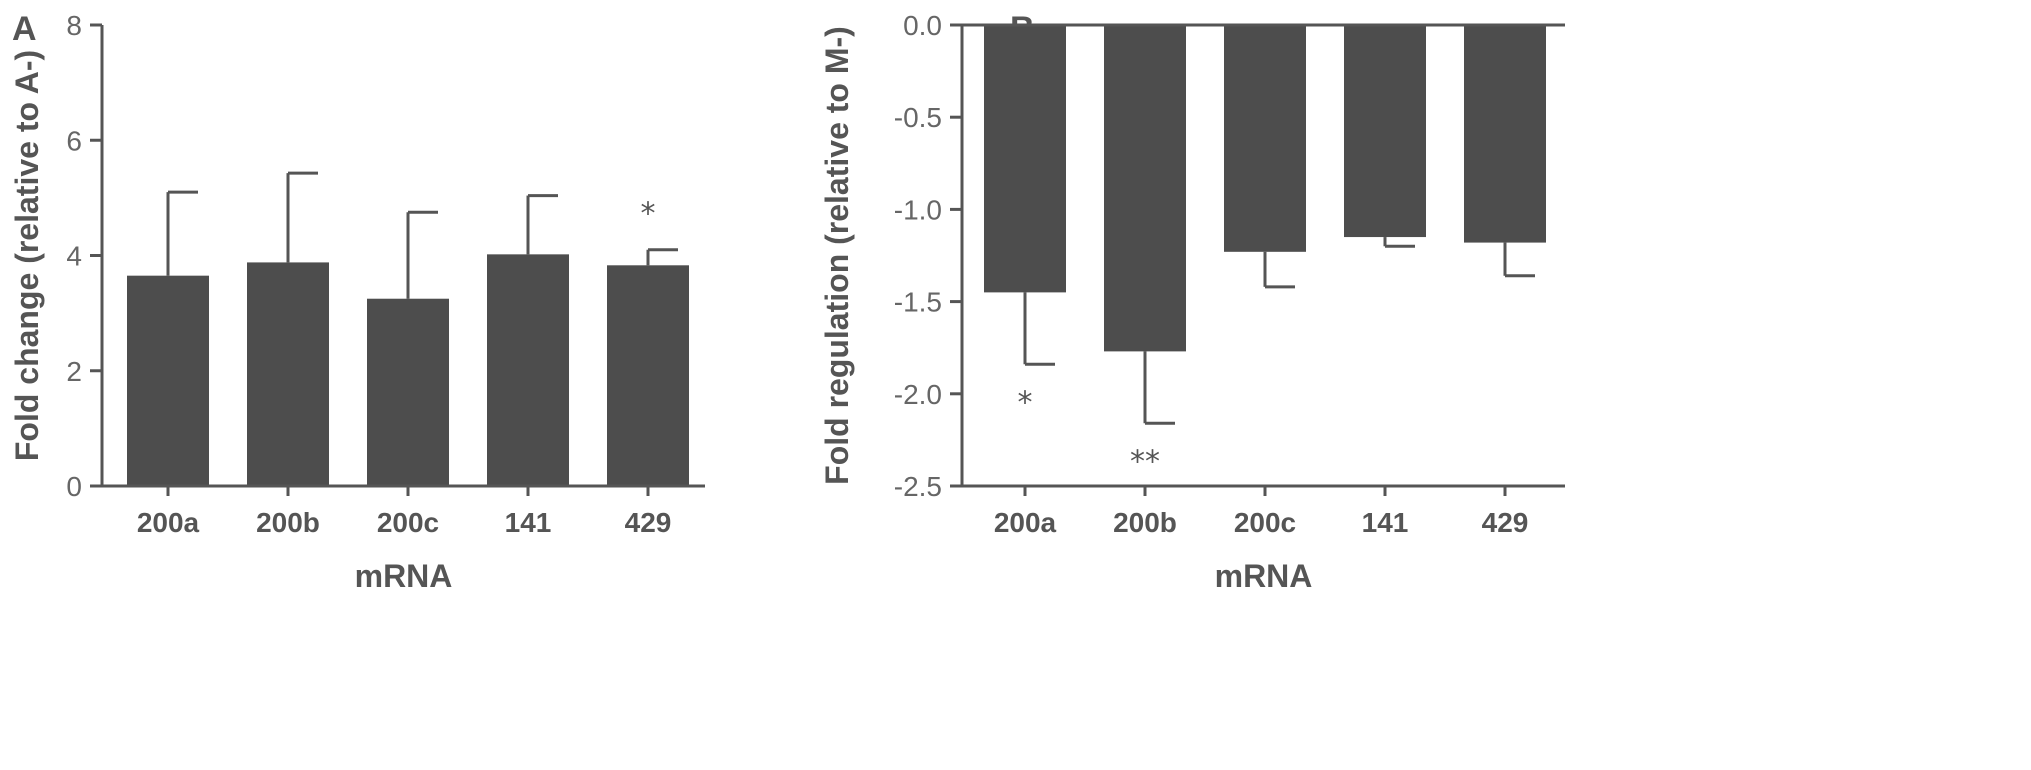  I want to click on y-tick-label: -1.5, so click(918, 302).